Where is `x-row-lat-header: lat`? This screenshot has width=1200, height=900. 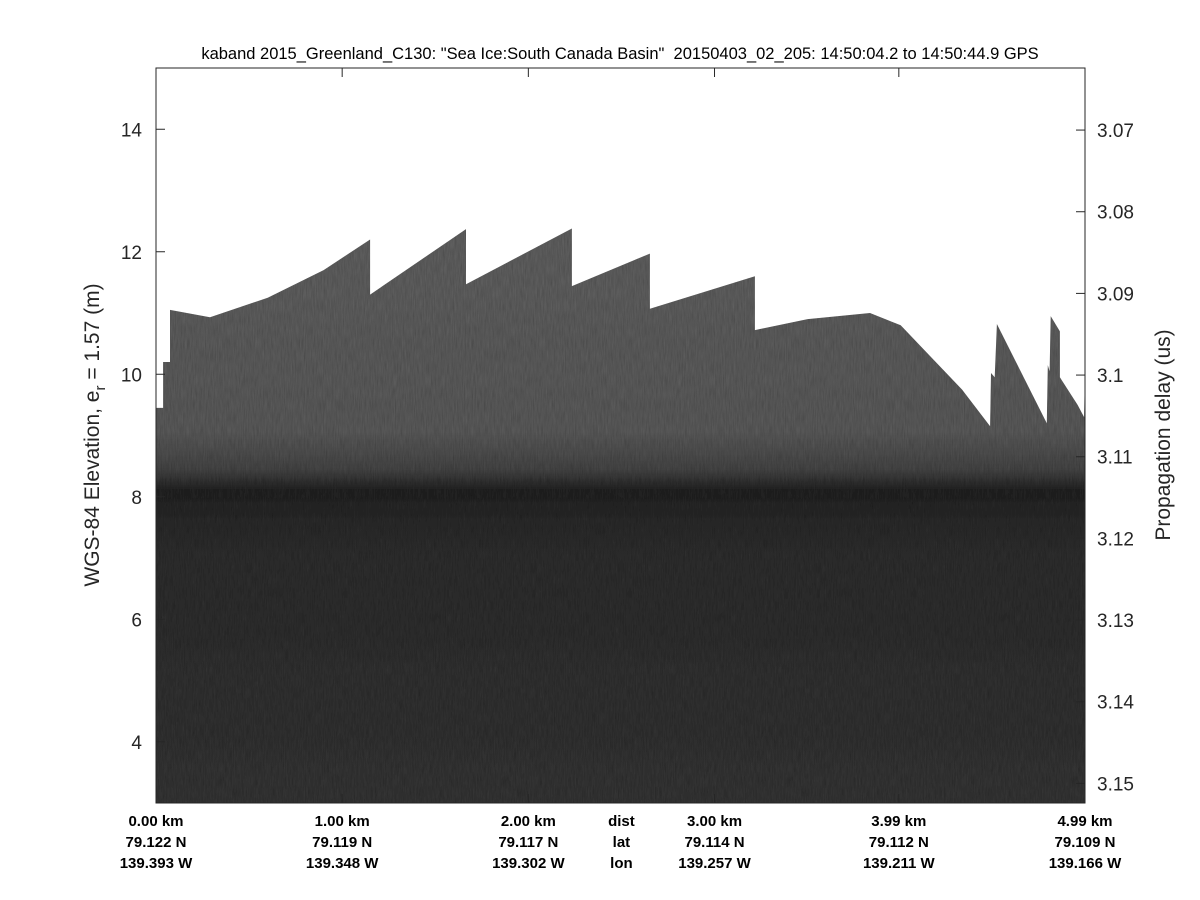 x-row-lat-header: lat is located at coordinates (622, 842).